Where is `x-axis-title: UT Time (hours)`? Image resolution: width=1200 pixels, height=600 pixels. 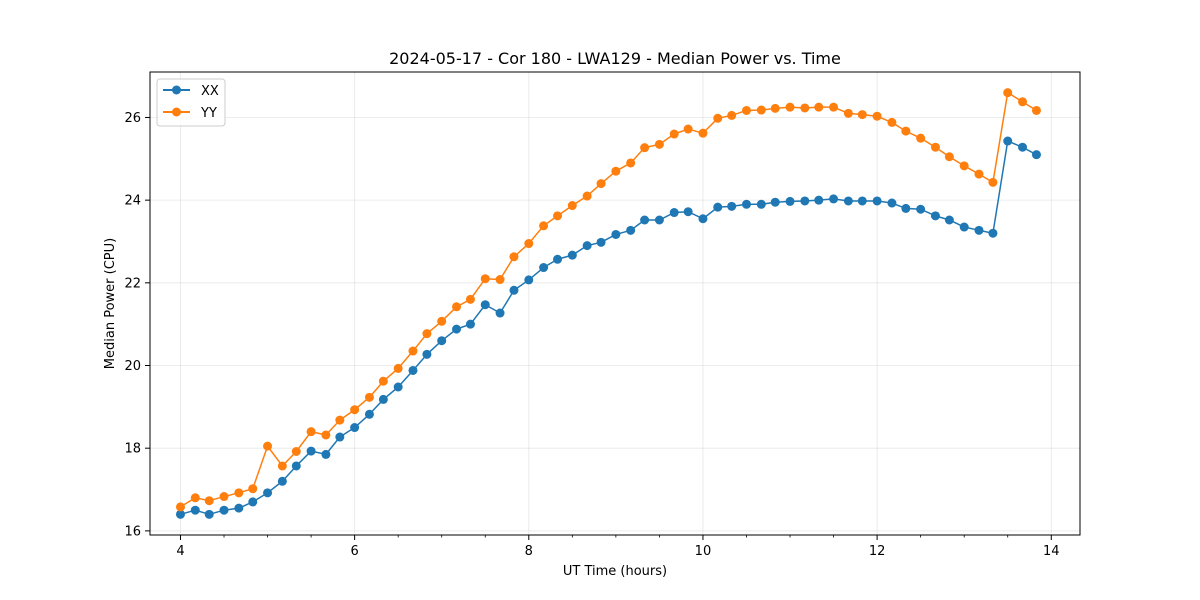 x-axis-title: UT Time (hours) is located at coordinates (615, 571).